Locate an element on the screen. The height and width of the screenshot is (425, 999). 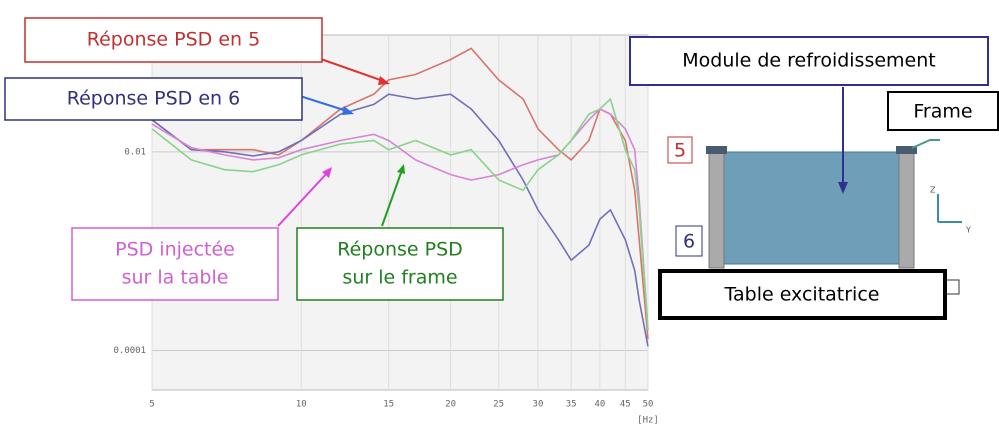
annotation-text: PSD injectée is located at coordinates (175, 250).